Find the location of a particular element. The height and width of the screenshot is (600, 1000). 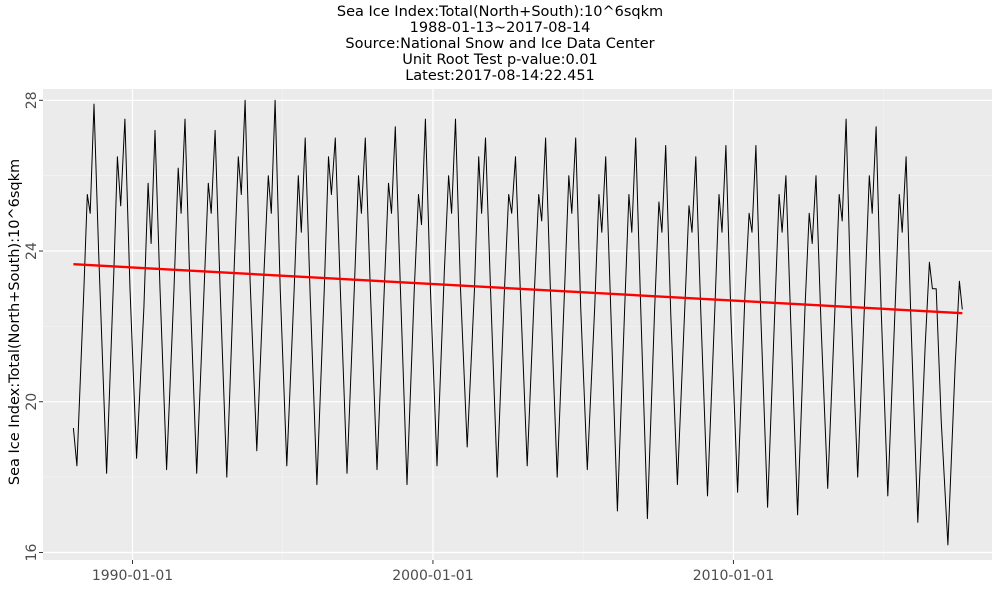

title-unit-root-test: Unit Root Test p-value:0.01 is located at coordinates (500, 60).